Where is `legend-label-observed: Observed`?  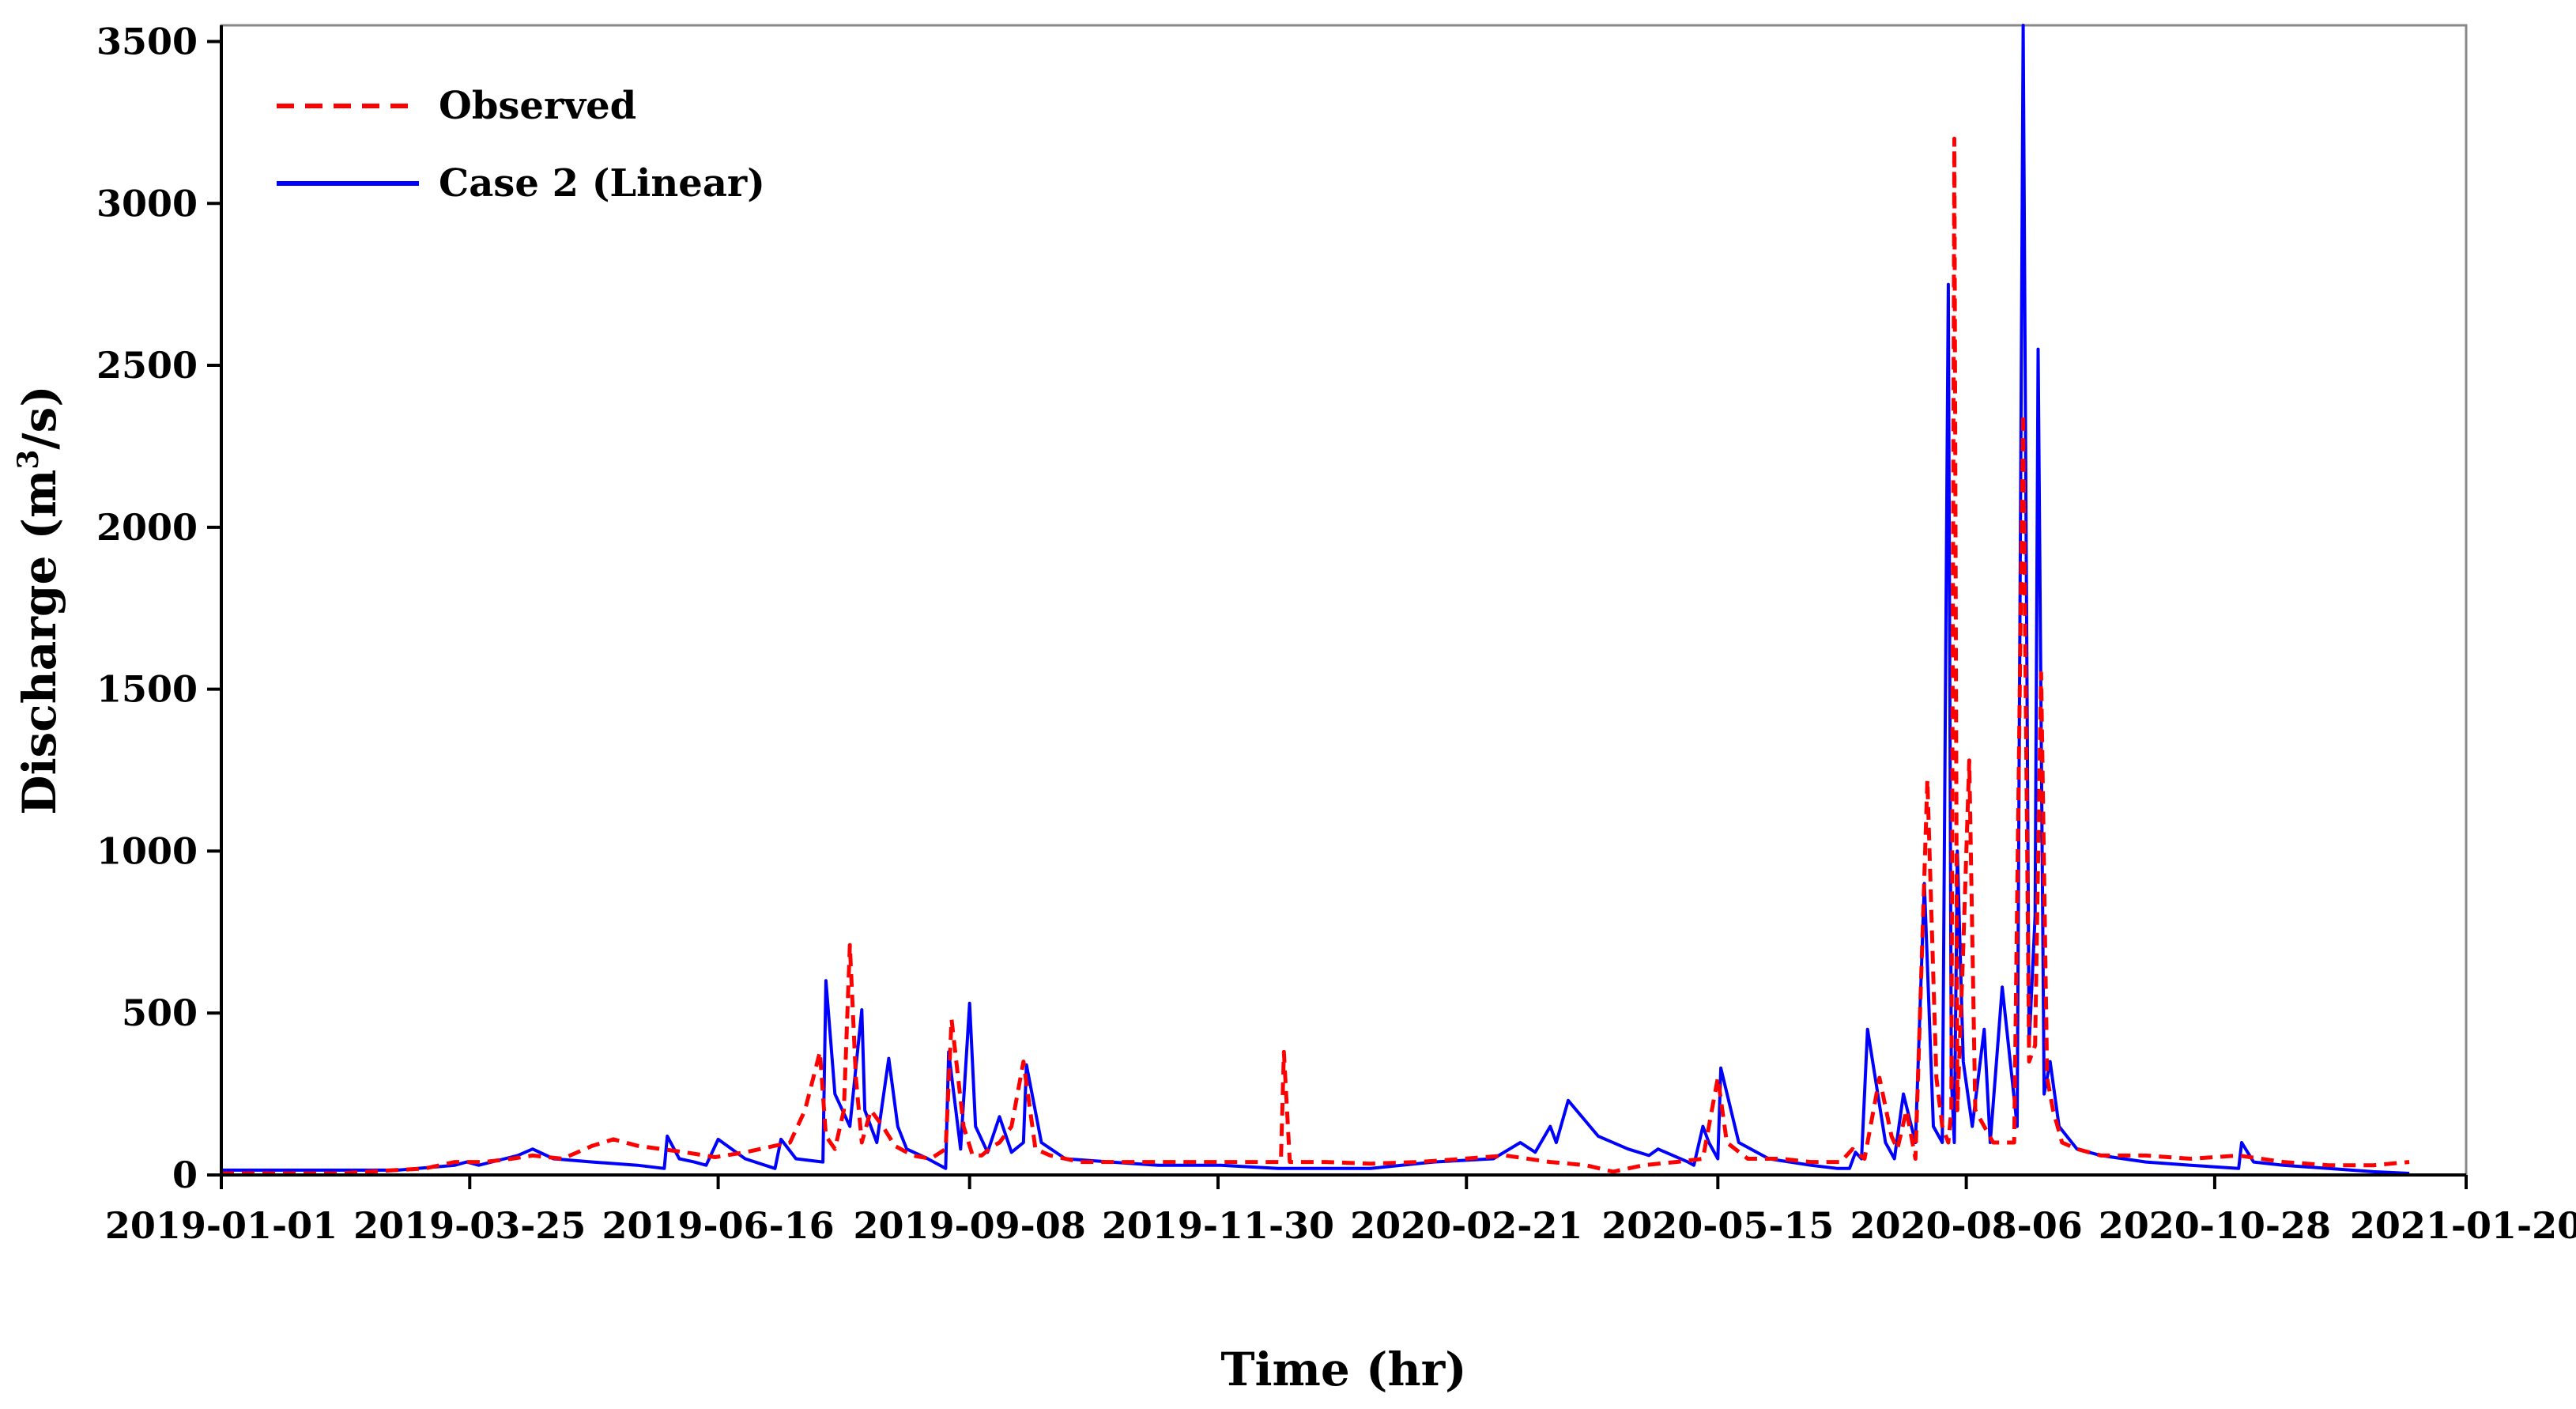
legend-label-observed: Observed is located at coordinates (537, 106).